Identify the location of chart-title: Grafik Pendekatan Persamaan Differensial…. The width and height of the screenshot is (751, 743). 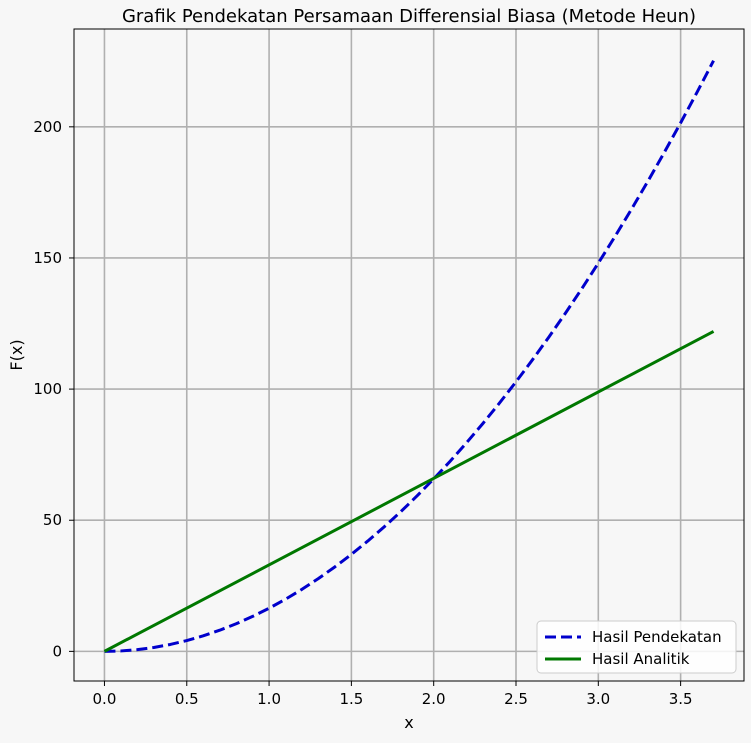
(409, 16).